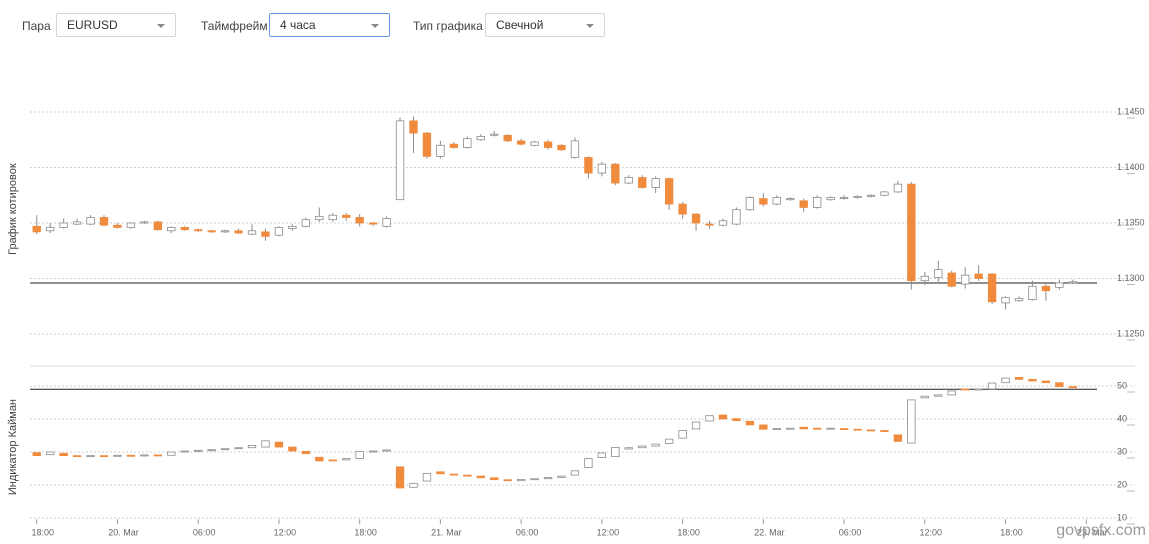 This screenshot has height=544, width=1149. Describe the element at coordinates (1131, 167) in the screenshot. I see `y-tick-label: 1.1400` at that location.